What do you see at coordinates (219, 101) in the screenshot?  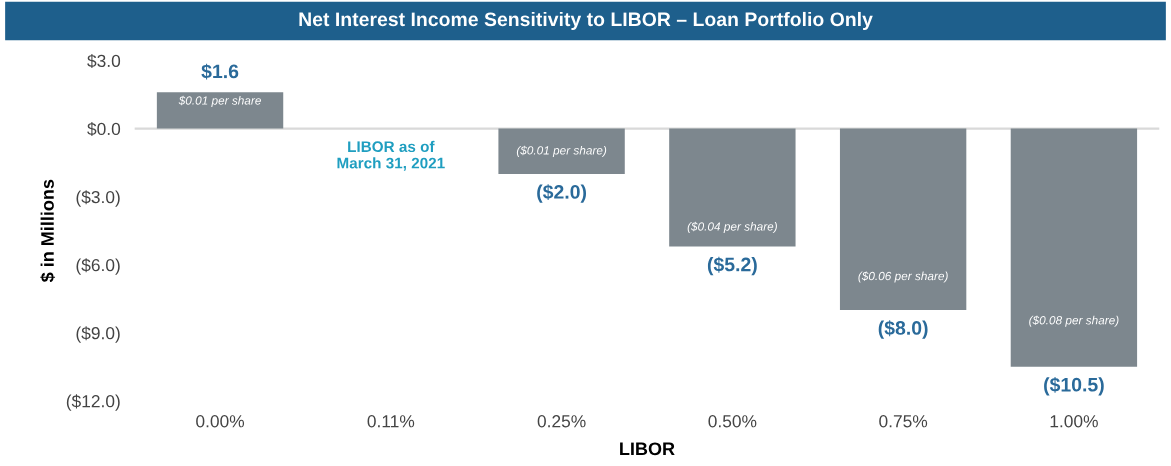 I see `annotation: $0.01 per share` at bounding box center [219, 101].